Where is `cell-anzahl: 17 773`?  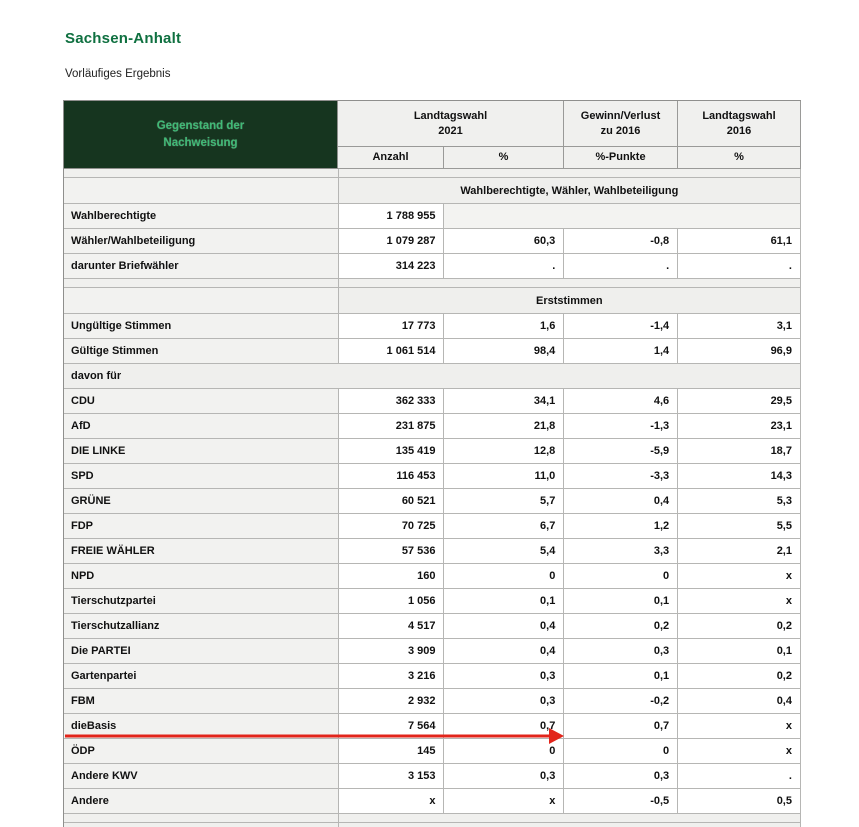 cell-anzahl: 17 773 is located at coordinates (391, 326).